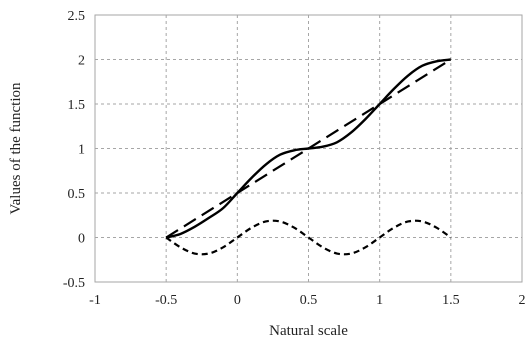  Describe the element at coordinates (308, 237) in the screenshot. I see `series-line-dashed-short` at that location.